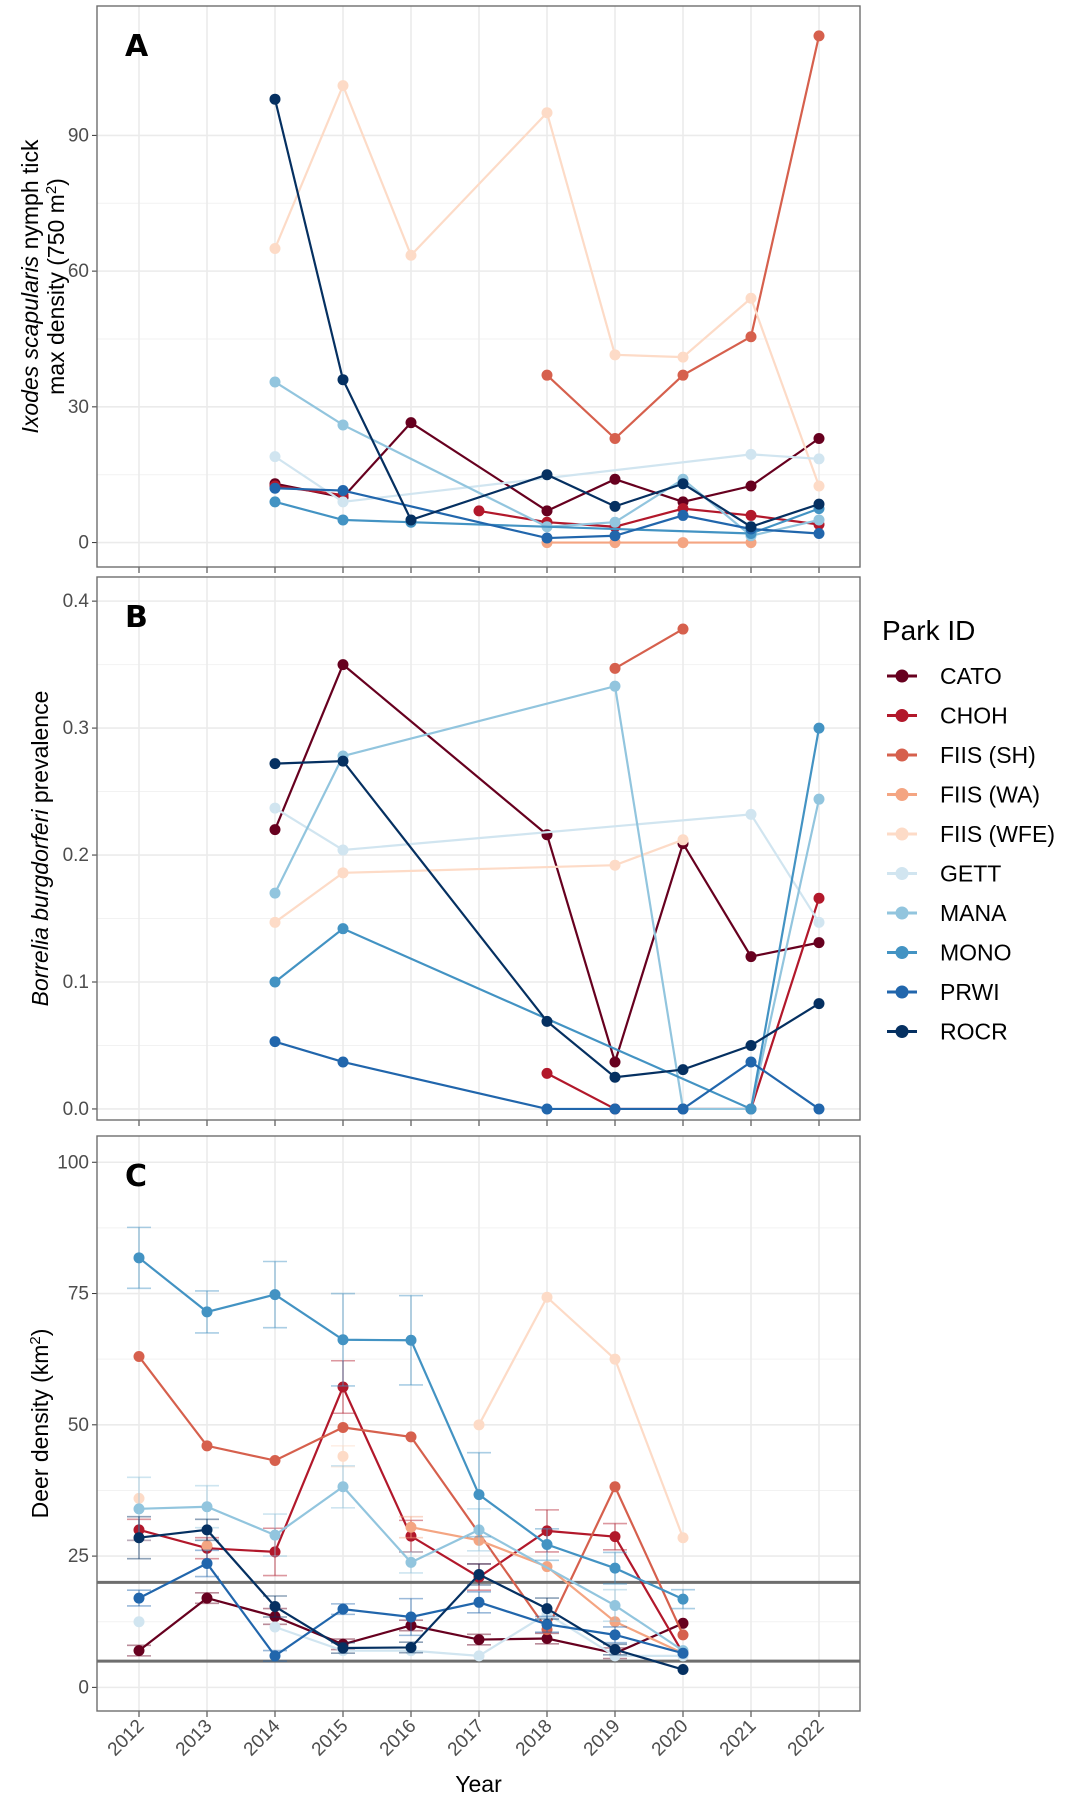  What do you see at coordinates (194, 1738) in the screenshot?
I see `x-tick-label: 2013` at bounding box center [194, 1738].